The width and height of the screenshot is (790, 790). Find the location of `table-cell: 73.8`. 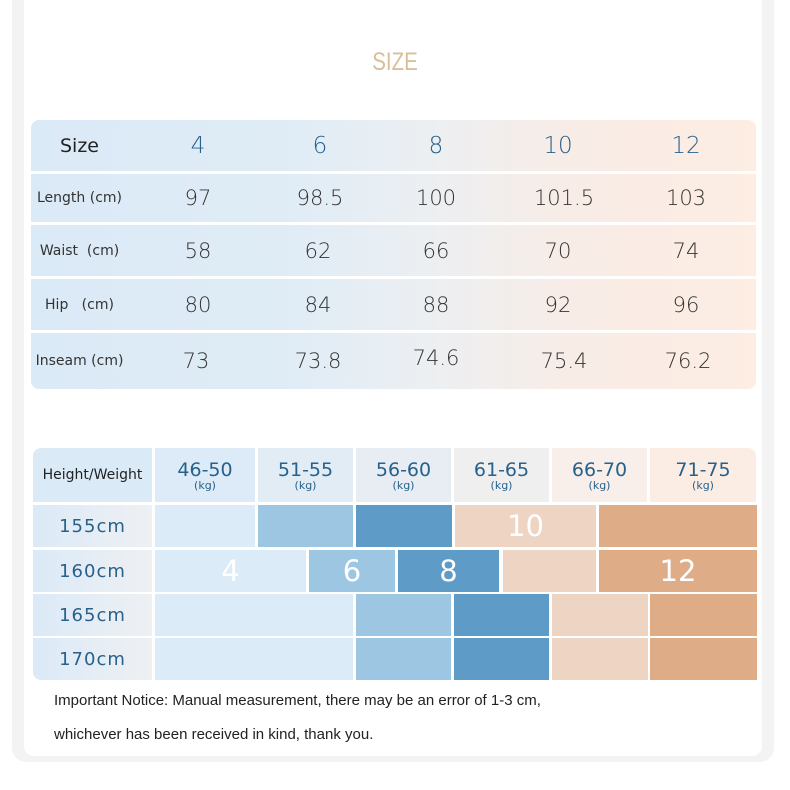

table-cell: 73.8 is located at coordinates (318, 361).